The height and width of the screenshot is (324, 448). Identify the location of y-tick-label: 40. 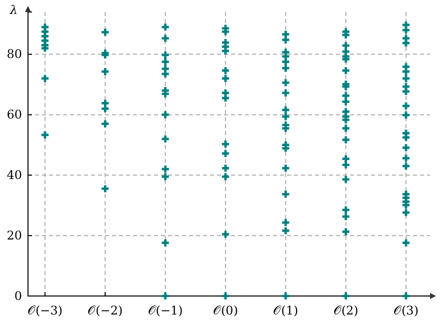
(14, 175).